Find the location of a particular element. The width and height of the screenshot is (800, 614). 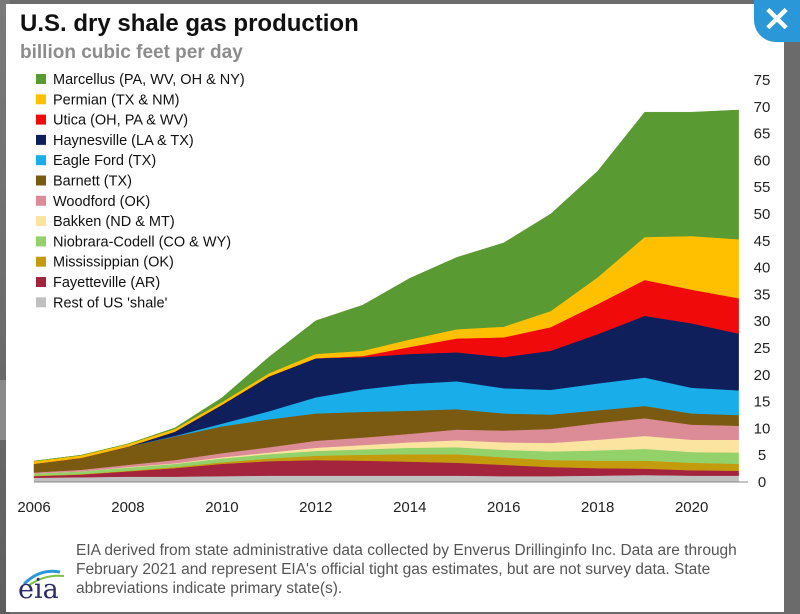

legend-label: Rest of US 'shale' is located at coordinates (110, 303).